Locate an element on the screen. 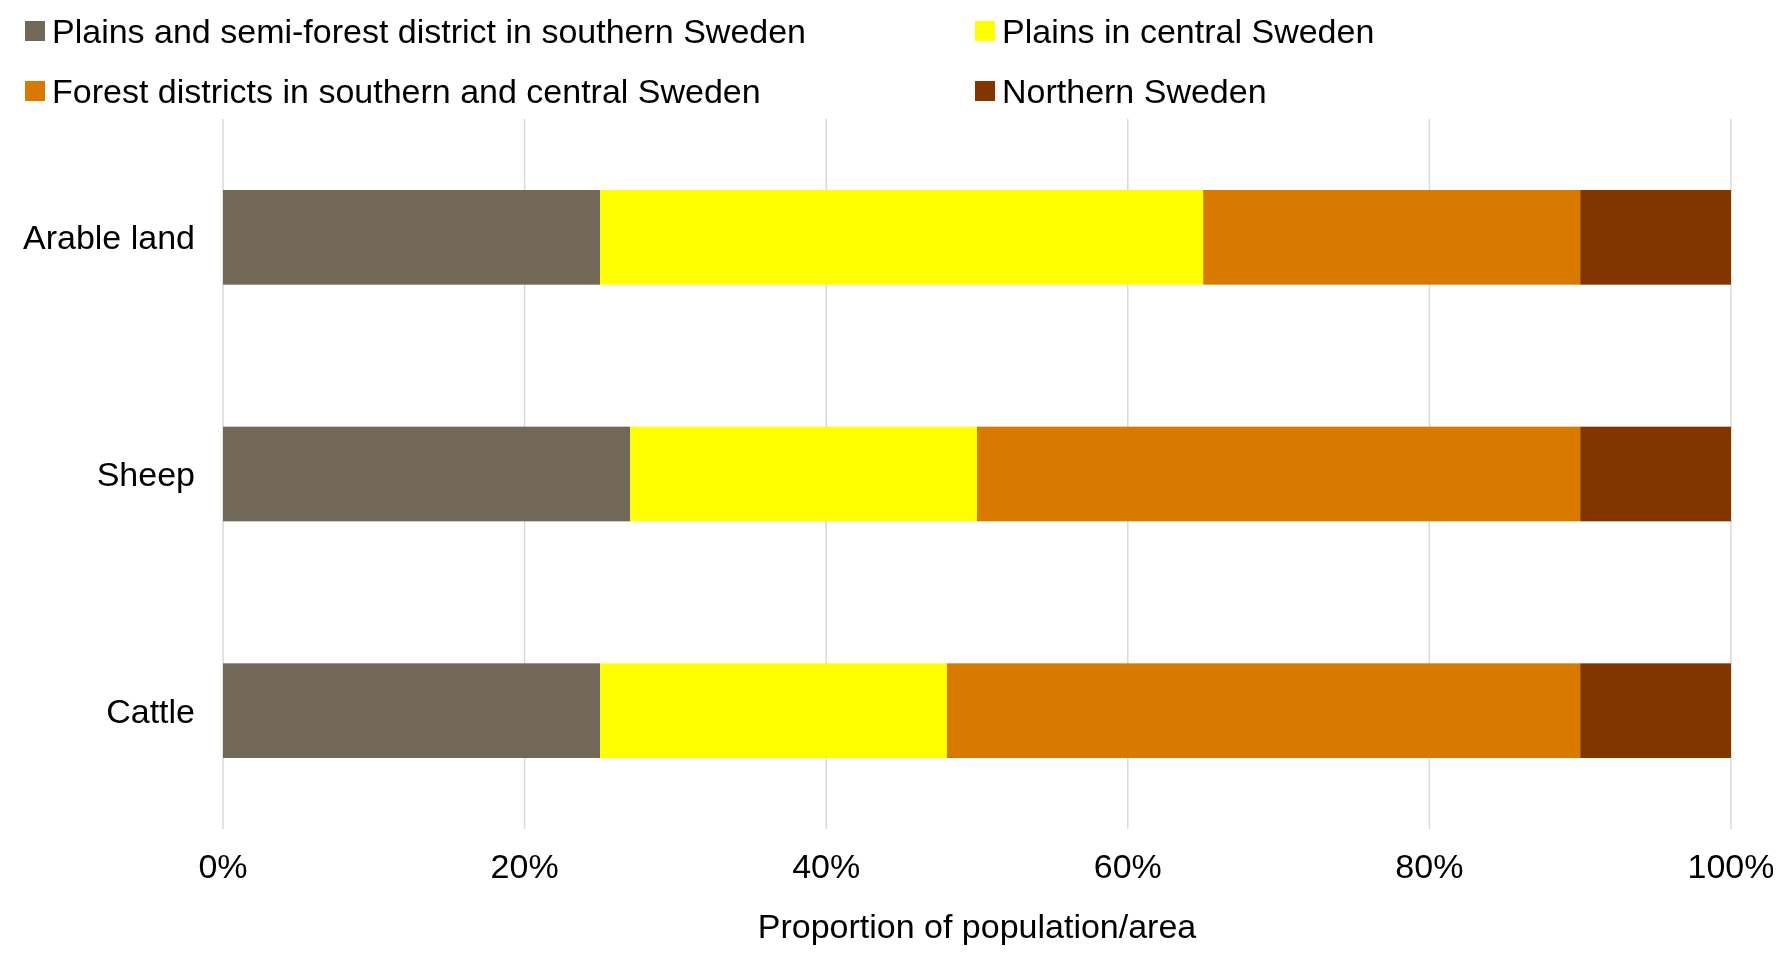  legend-label: Plains and semi-forest district in southern Sweden is located at coordinates (429, 31).